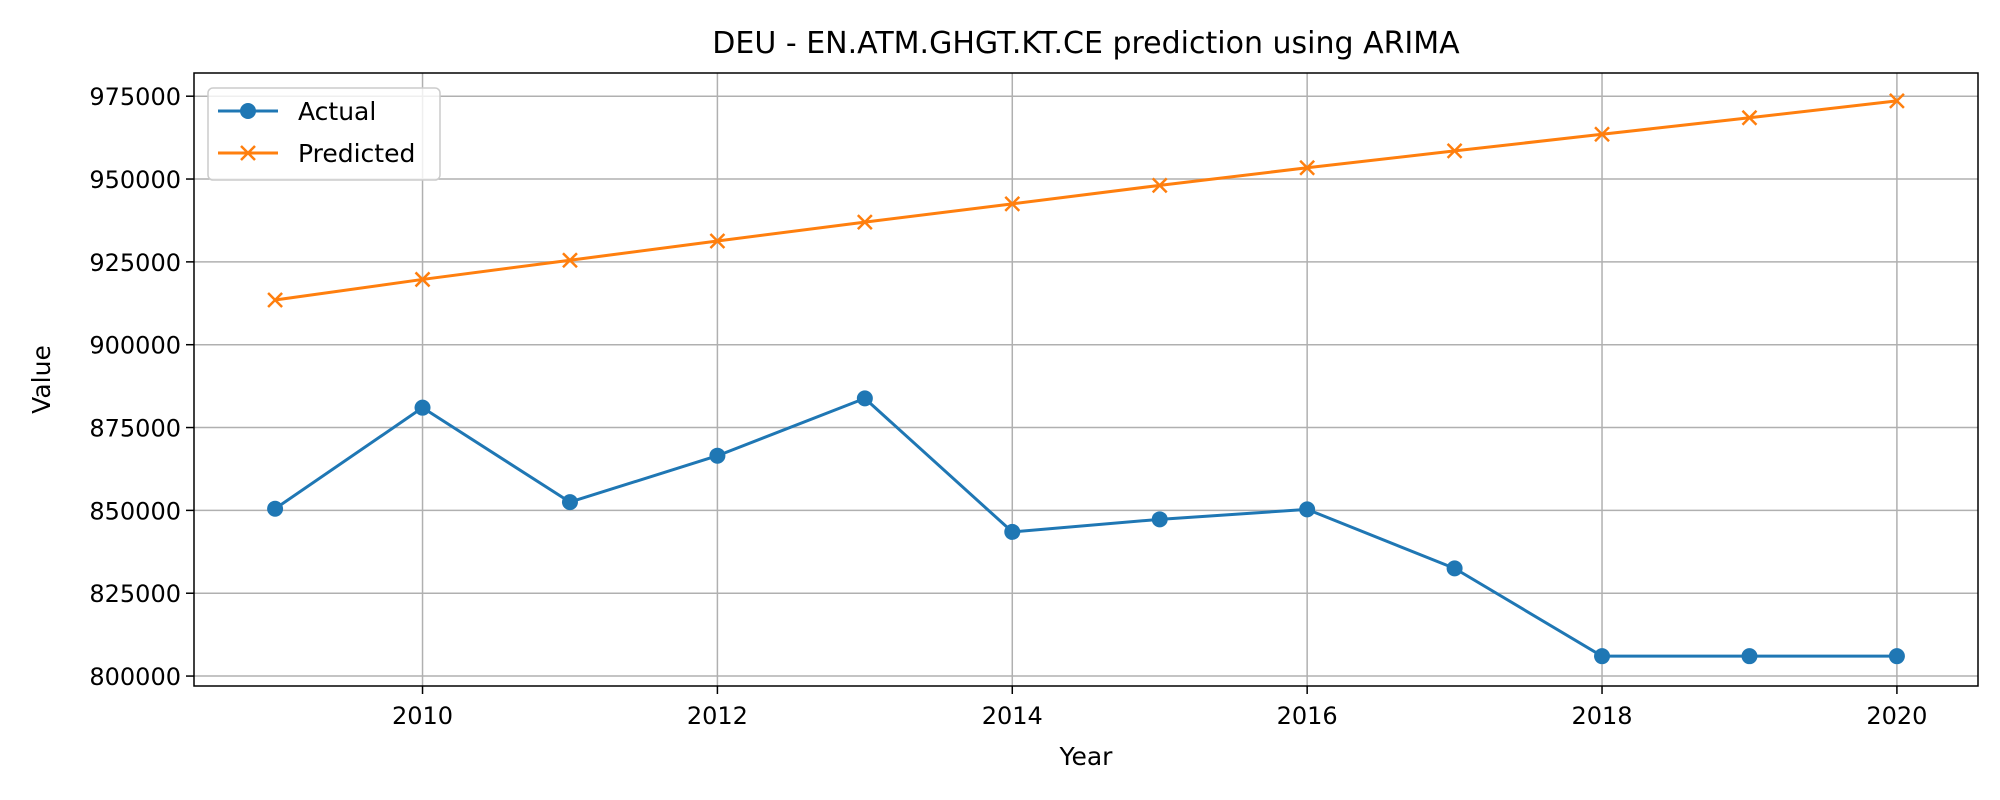 This screenshot has height=800, width=2000. Describe the element at coordinates (422, 716) in the screenshot. I see `x-tick-label: 2010` at that location.